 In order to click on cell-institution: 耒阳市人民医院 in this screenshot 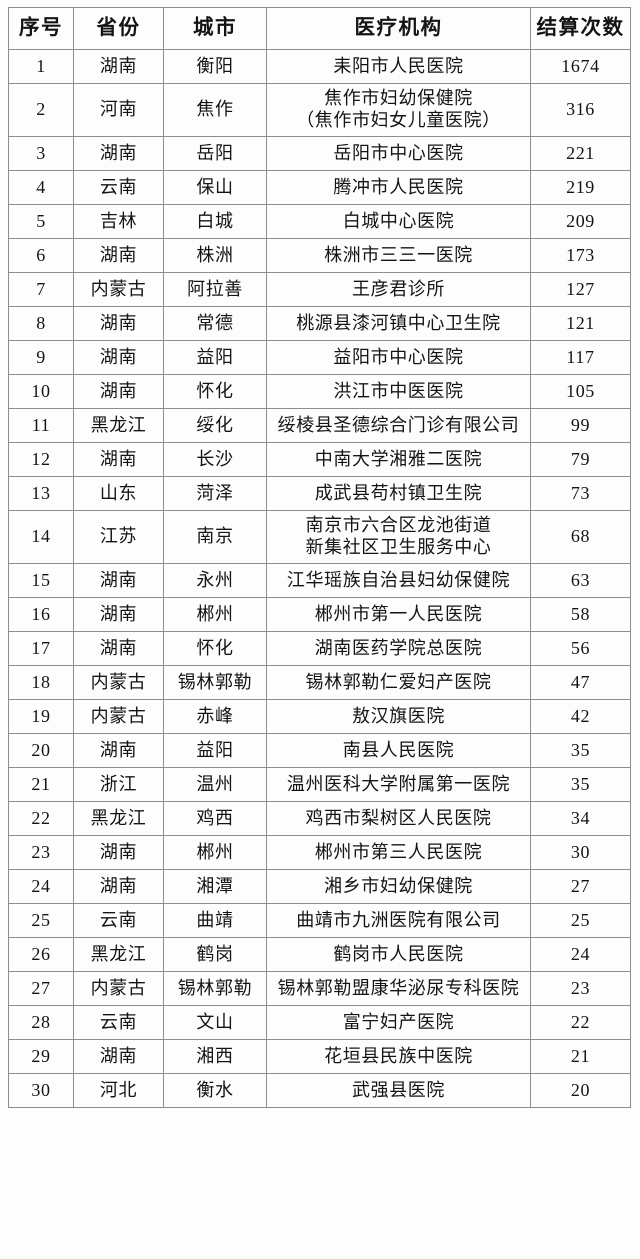, I will do `click(398, 66)`.